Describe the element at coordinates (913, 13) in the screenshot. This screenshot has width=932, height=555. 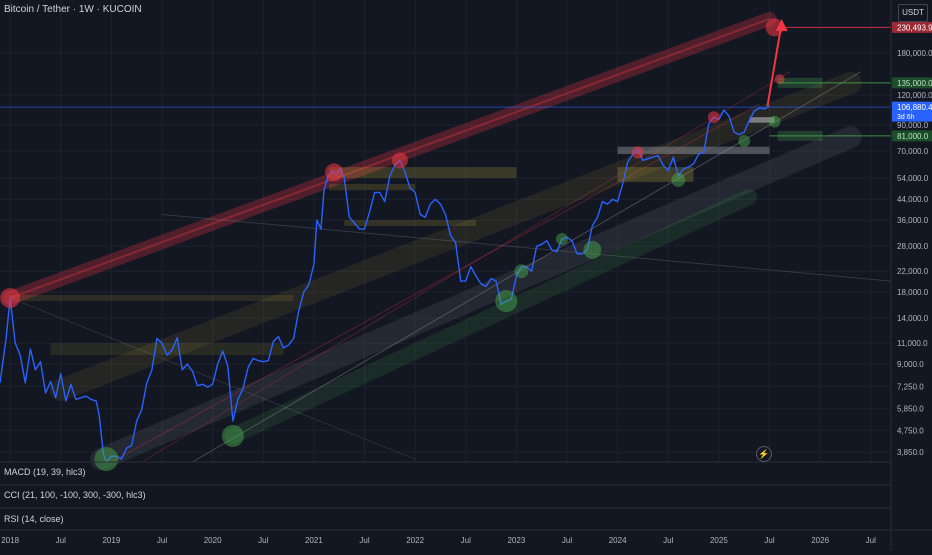
I see `currency-button: USDT` at that location.